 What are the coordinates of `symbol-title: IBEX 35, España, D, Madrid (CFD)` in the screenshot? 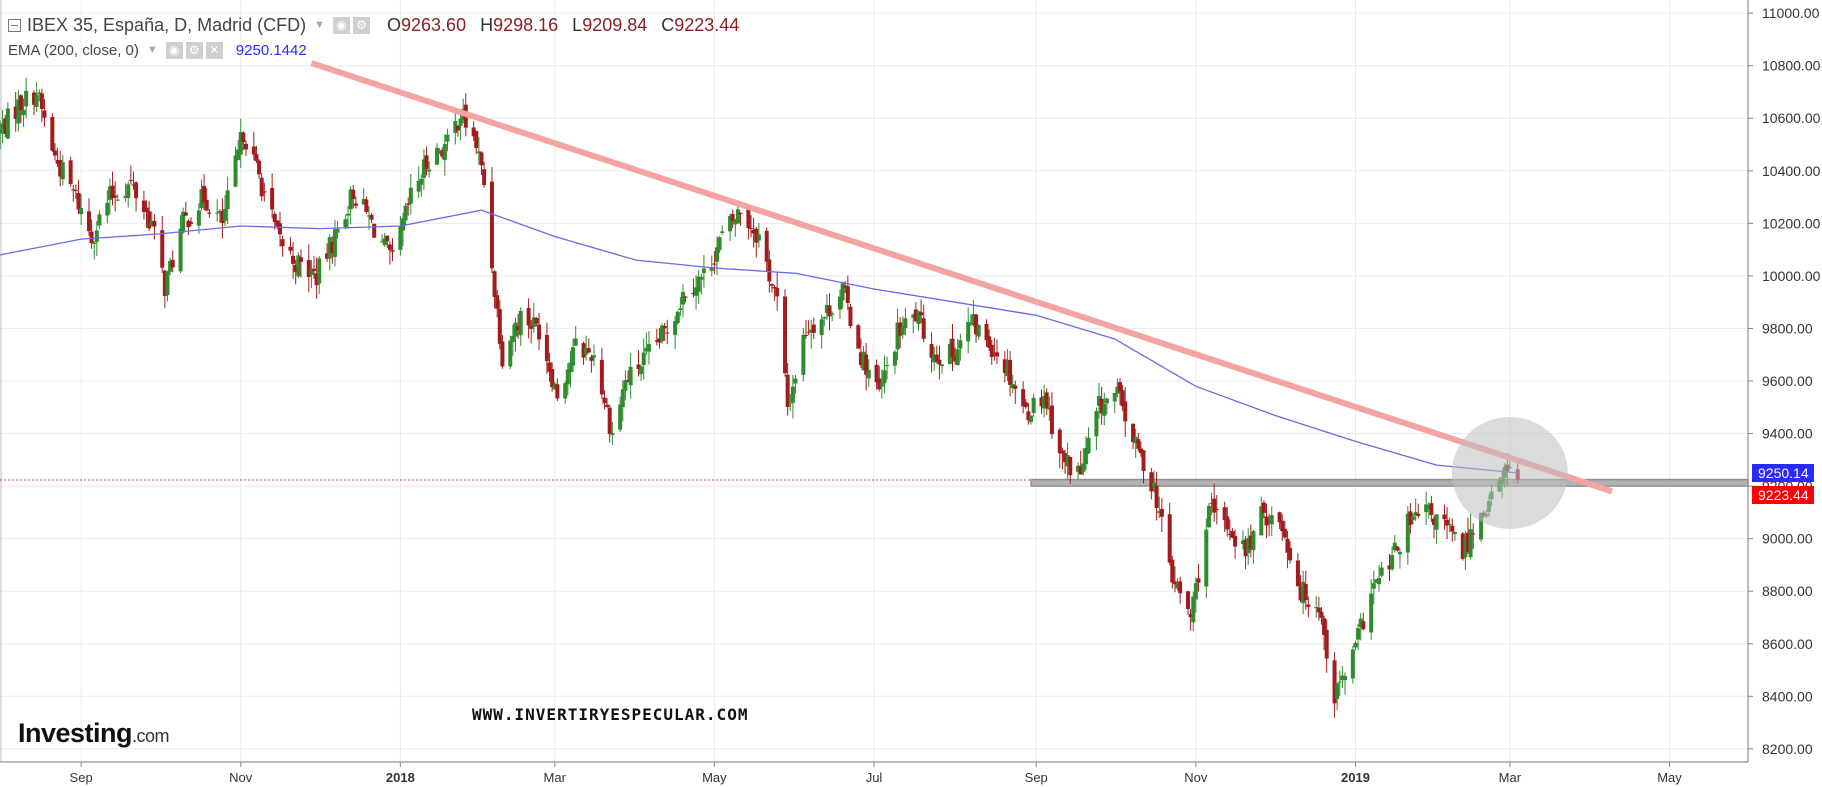 It's located at (167, 24).